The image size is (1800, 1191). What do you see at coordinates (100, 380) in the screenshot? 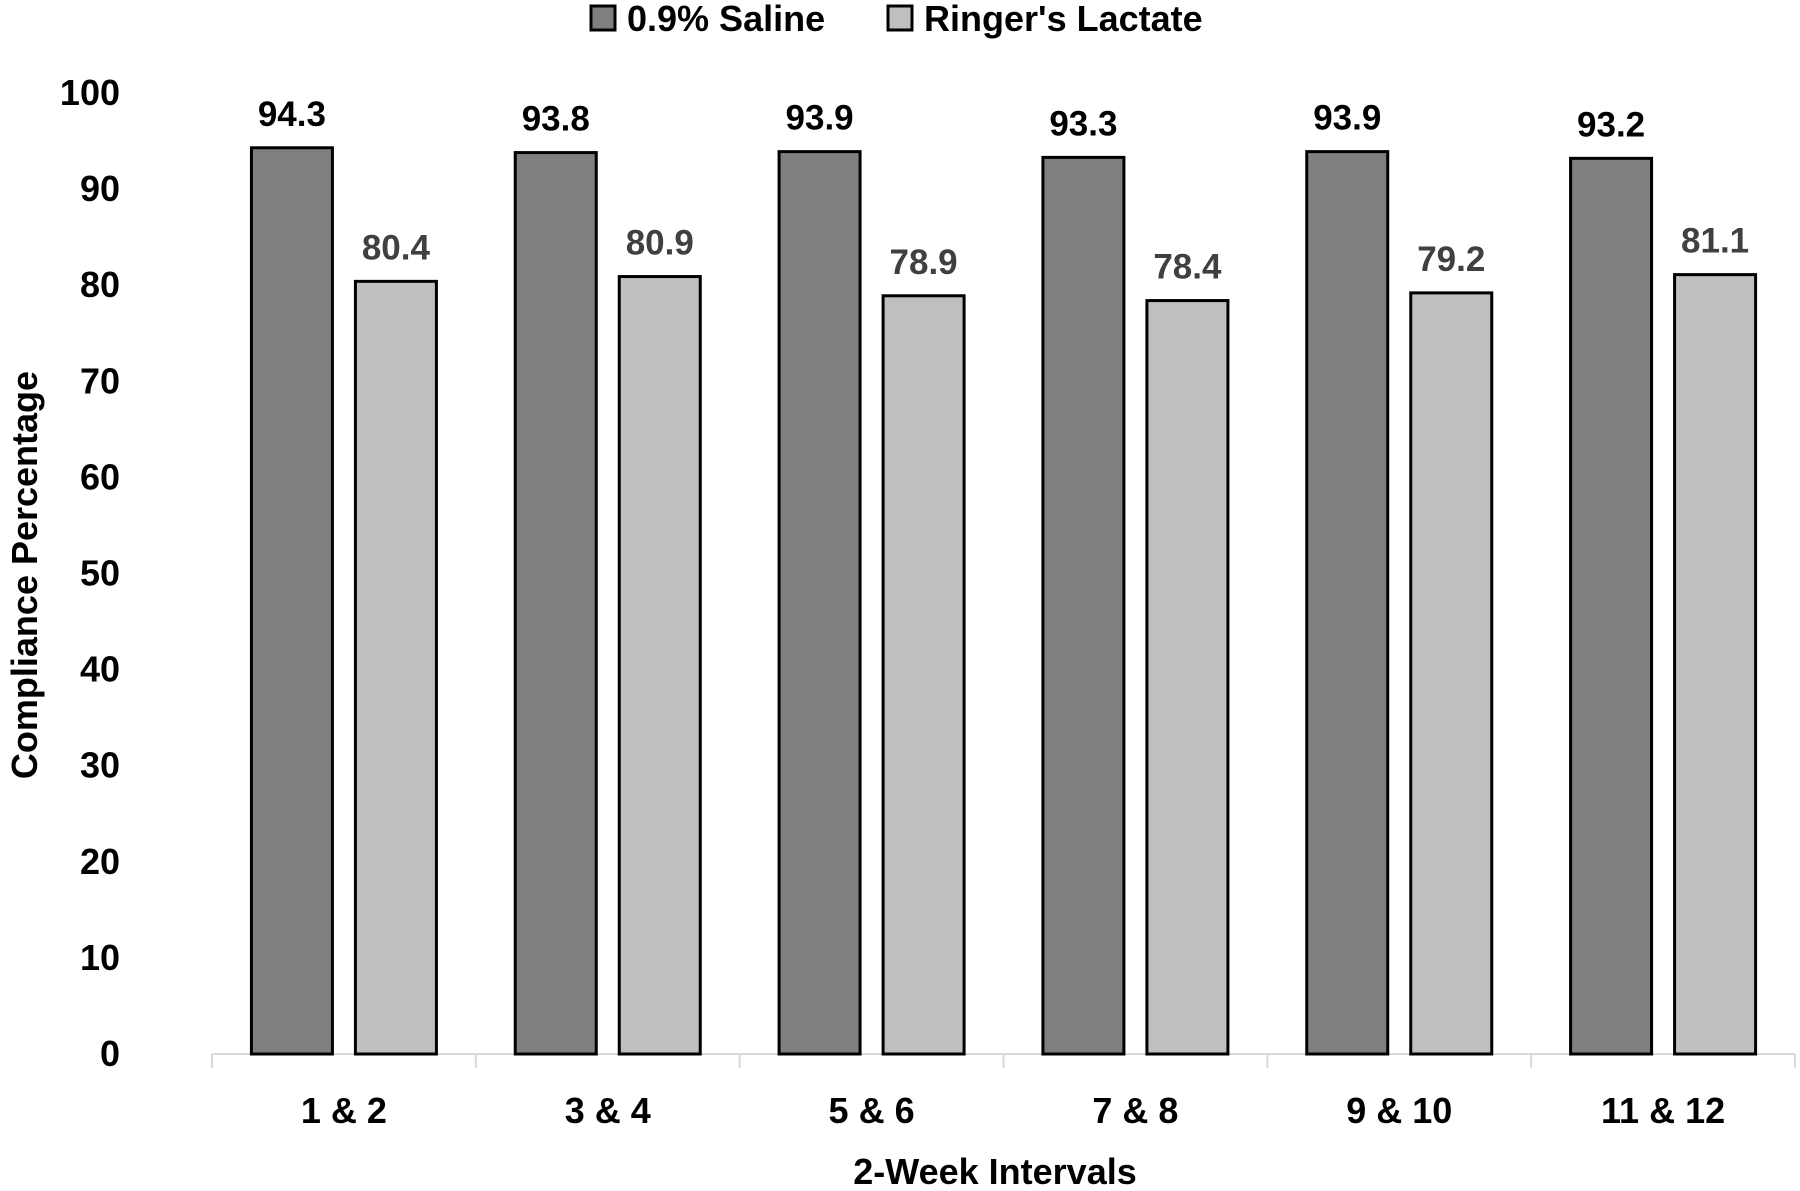
I see `y-tick-label: 70` at bounding box center [100, 380].